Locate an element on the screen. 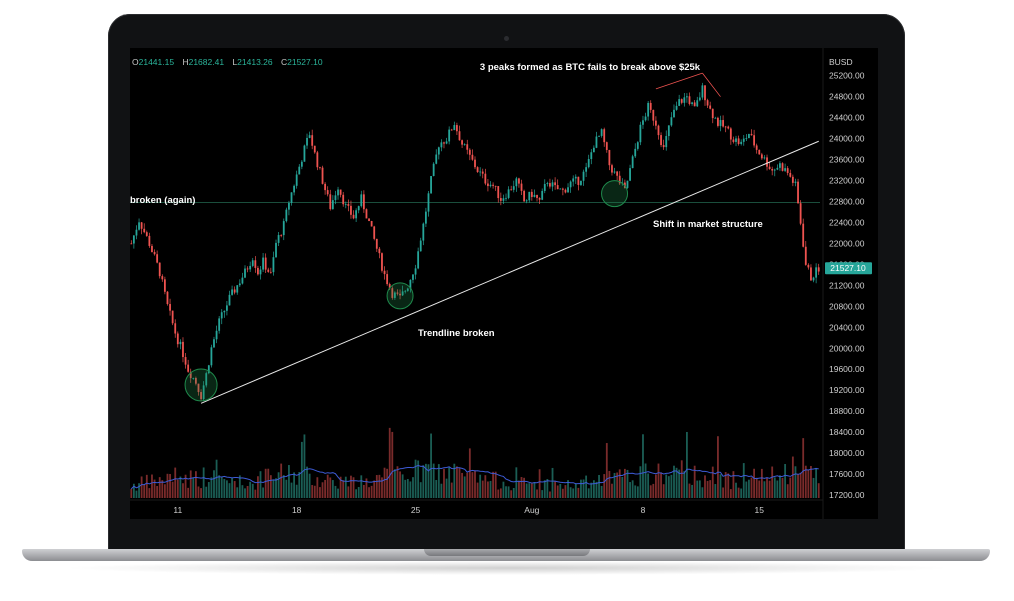 The height and width of the screenshot is (601, 1014). price-tick-label: 17600.00 is located at coordinates (847, 474).